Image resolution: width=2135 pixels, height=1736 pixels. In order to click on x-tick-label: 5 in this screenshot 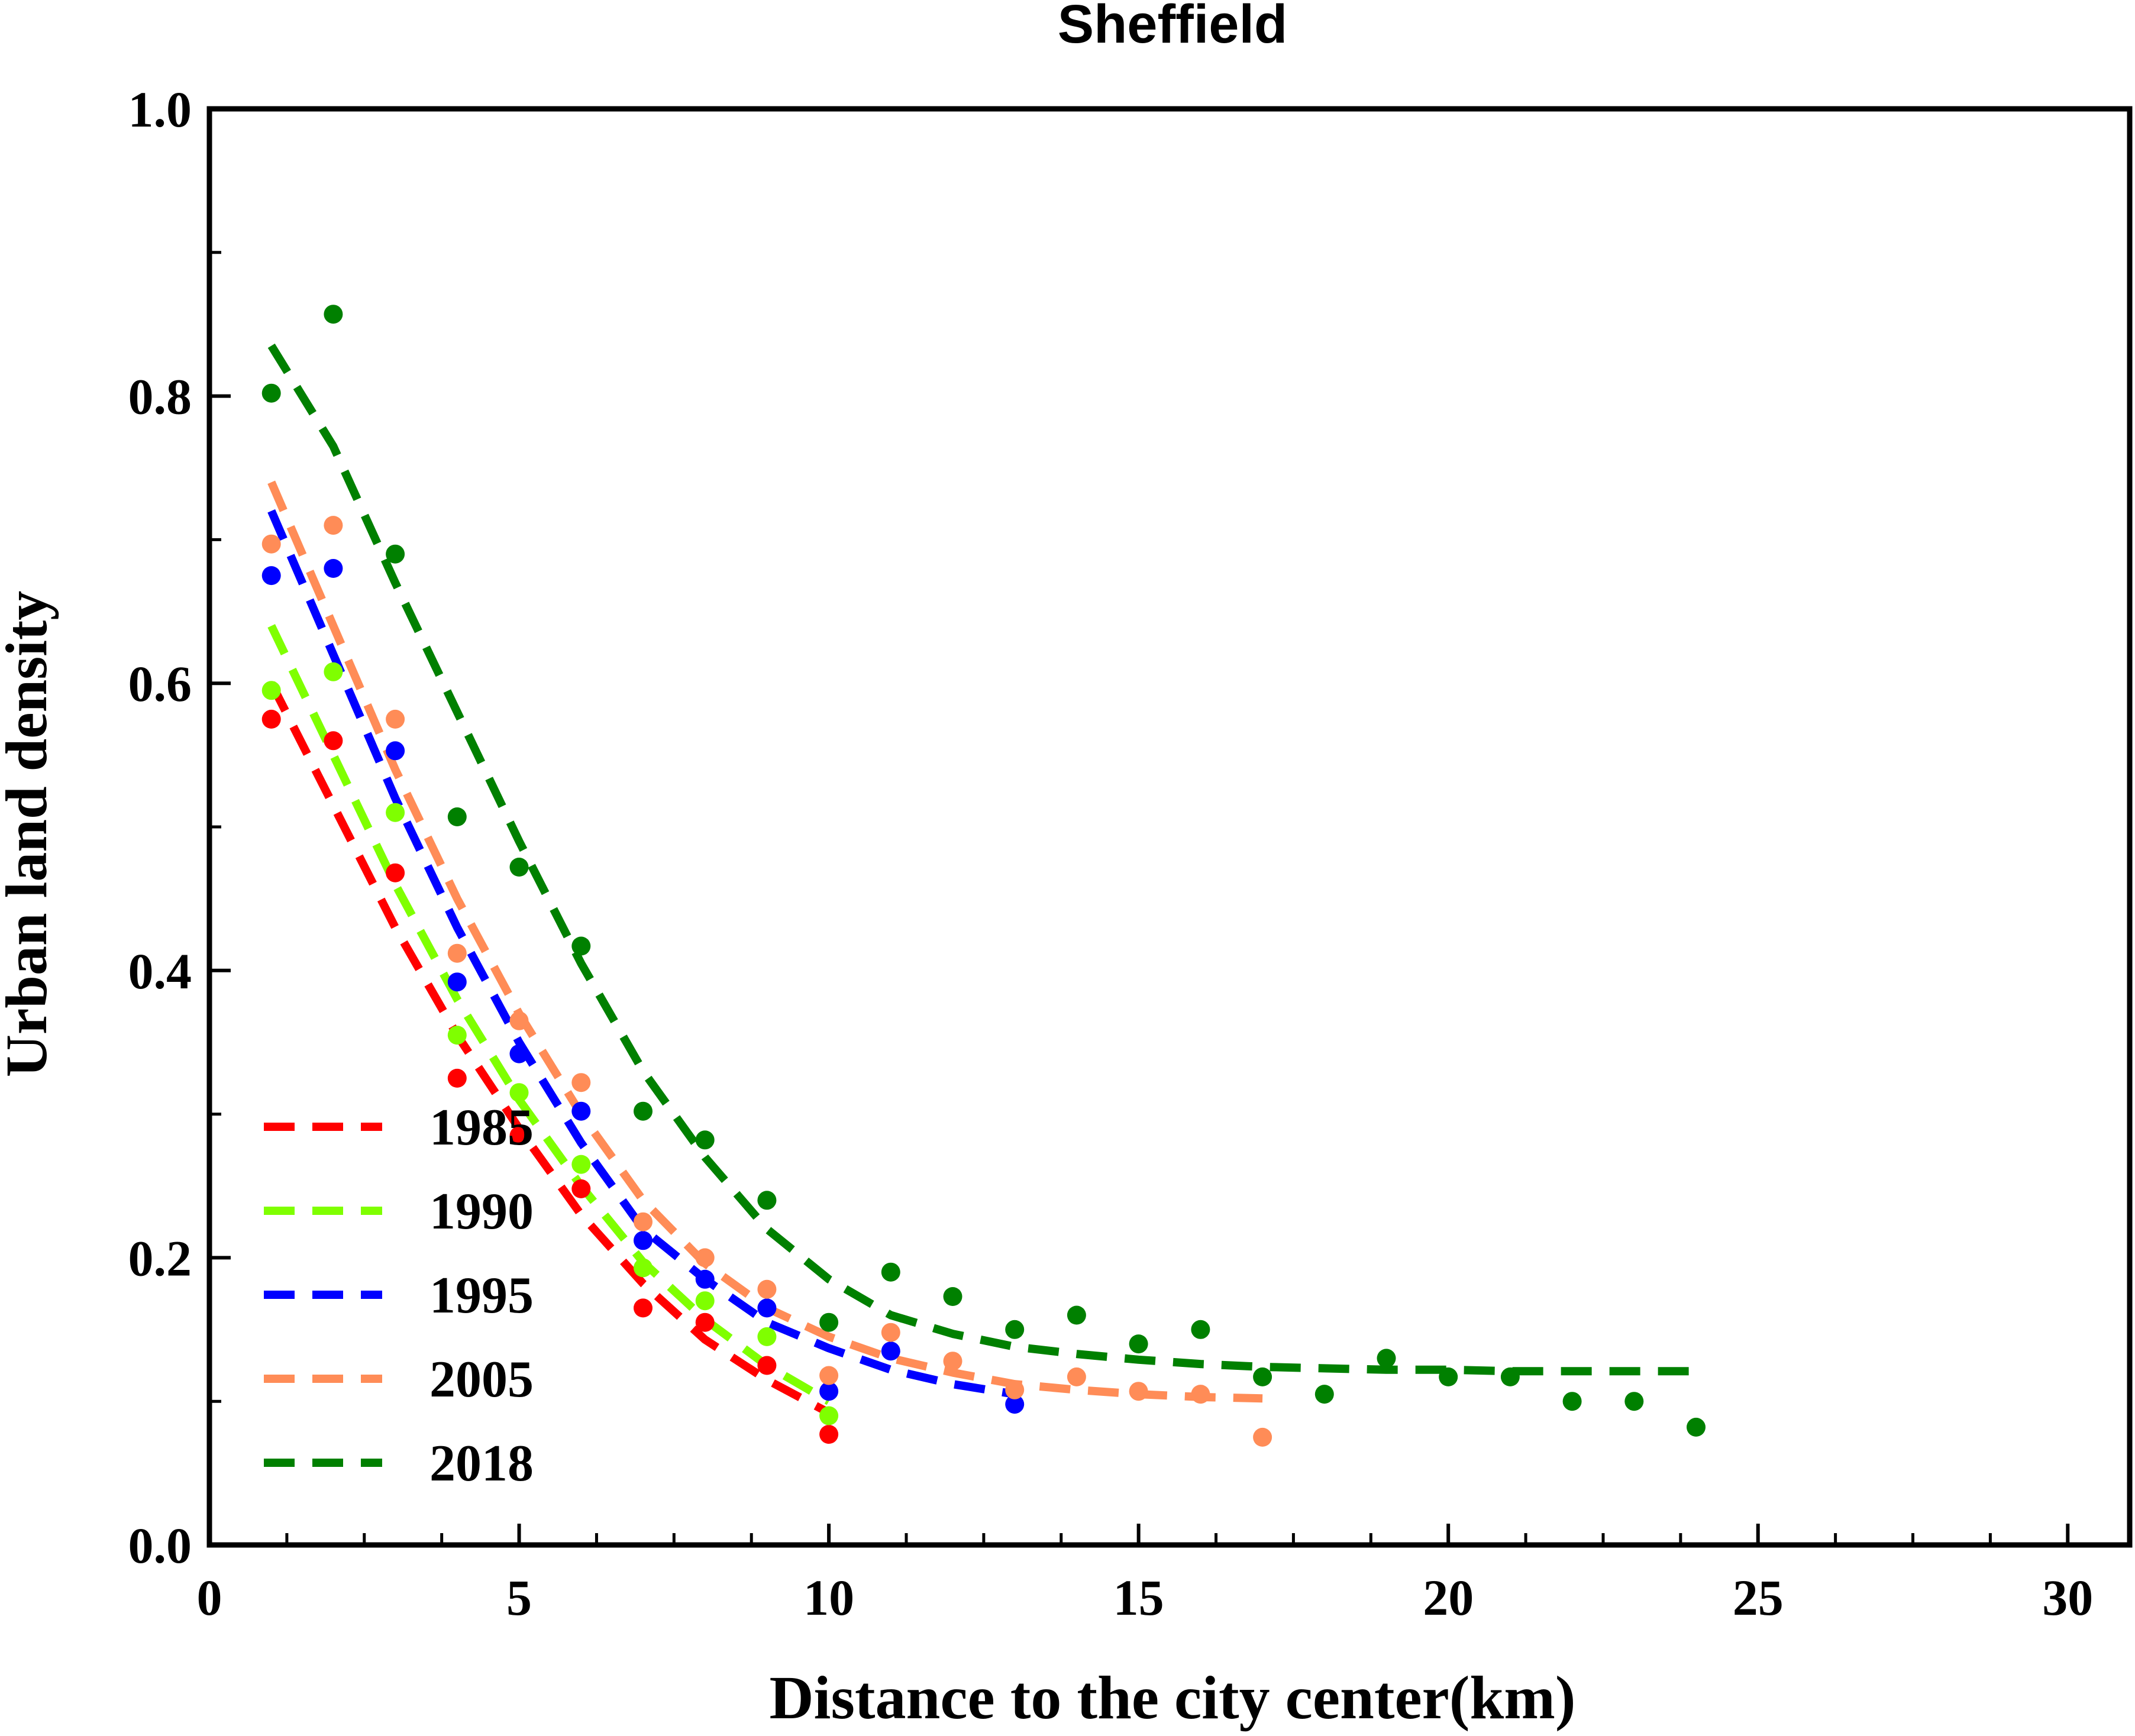, I will do `click(519, 1597)`.